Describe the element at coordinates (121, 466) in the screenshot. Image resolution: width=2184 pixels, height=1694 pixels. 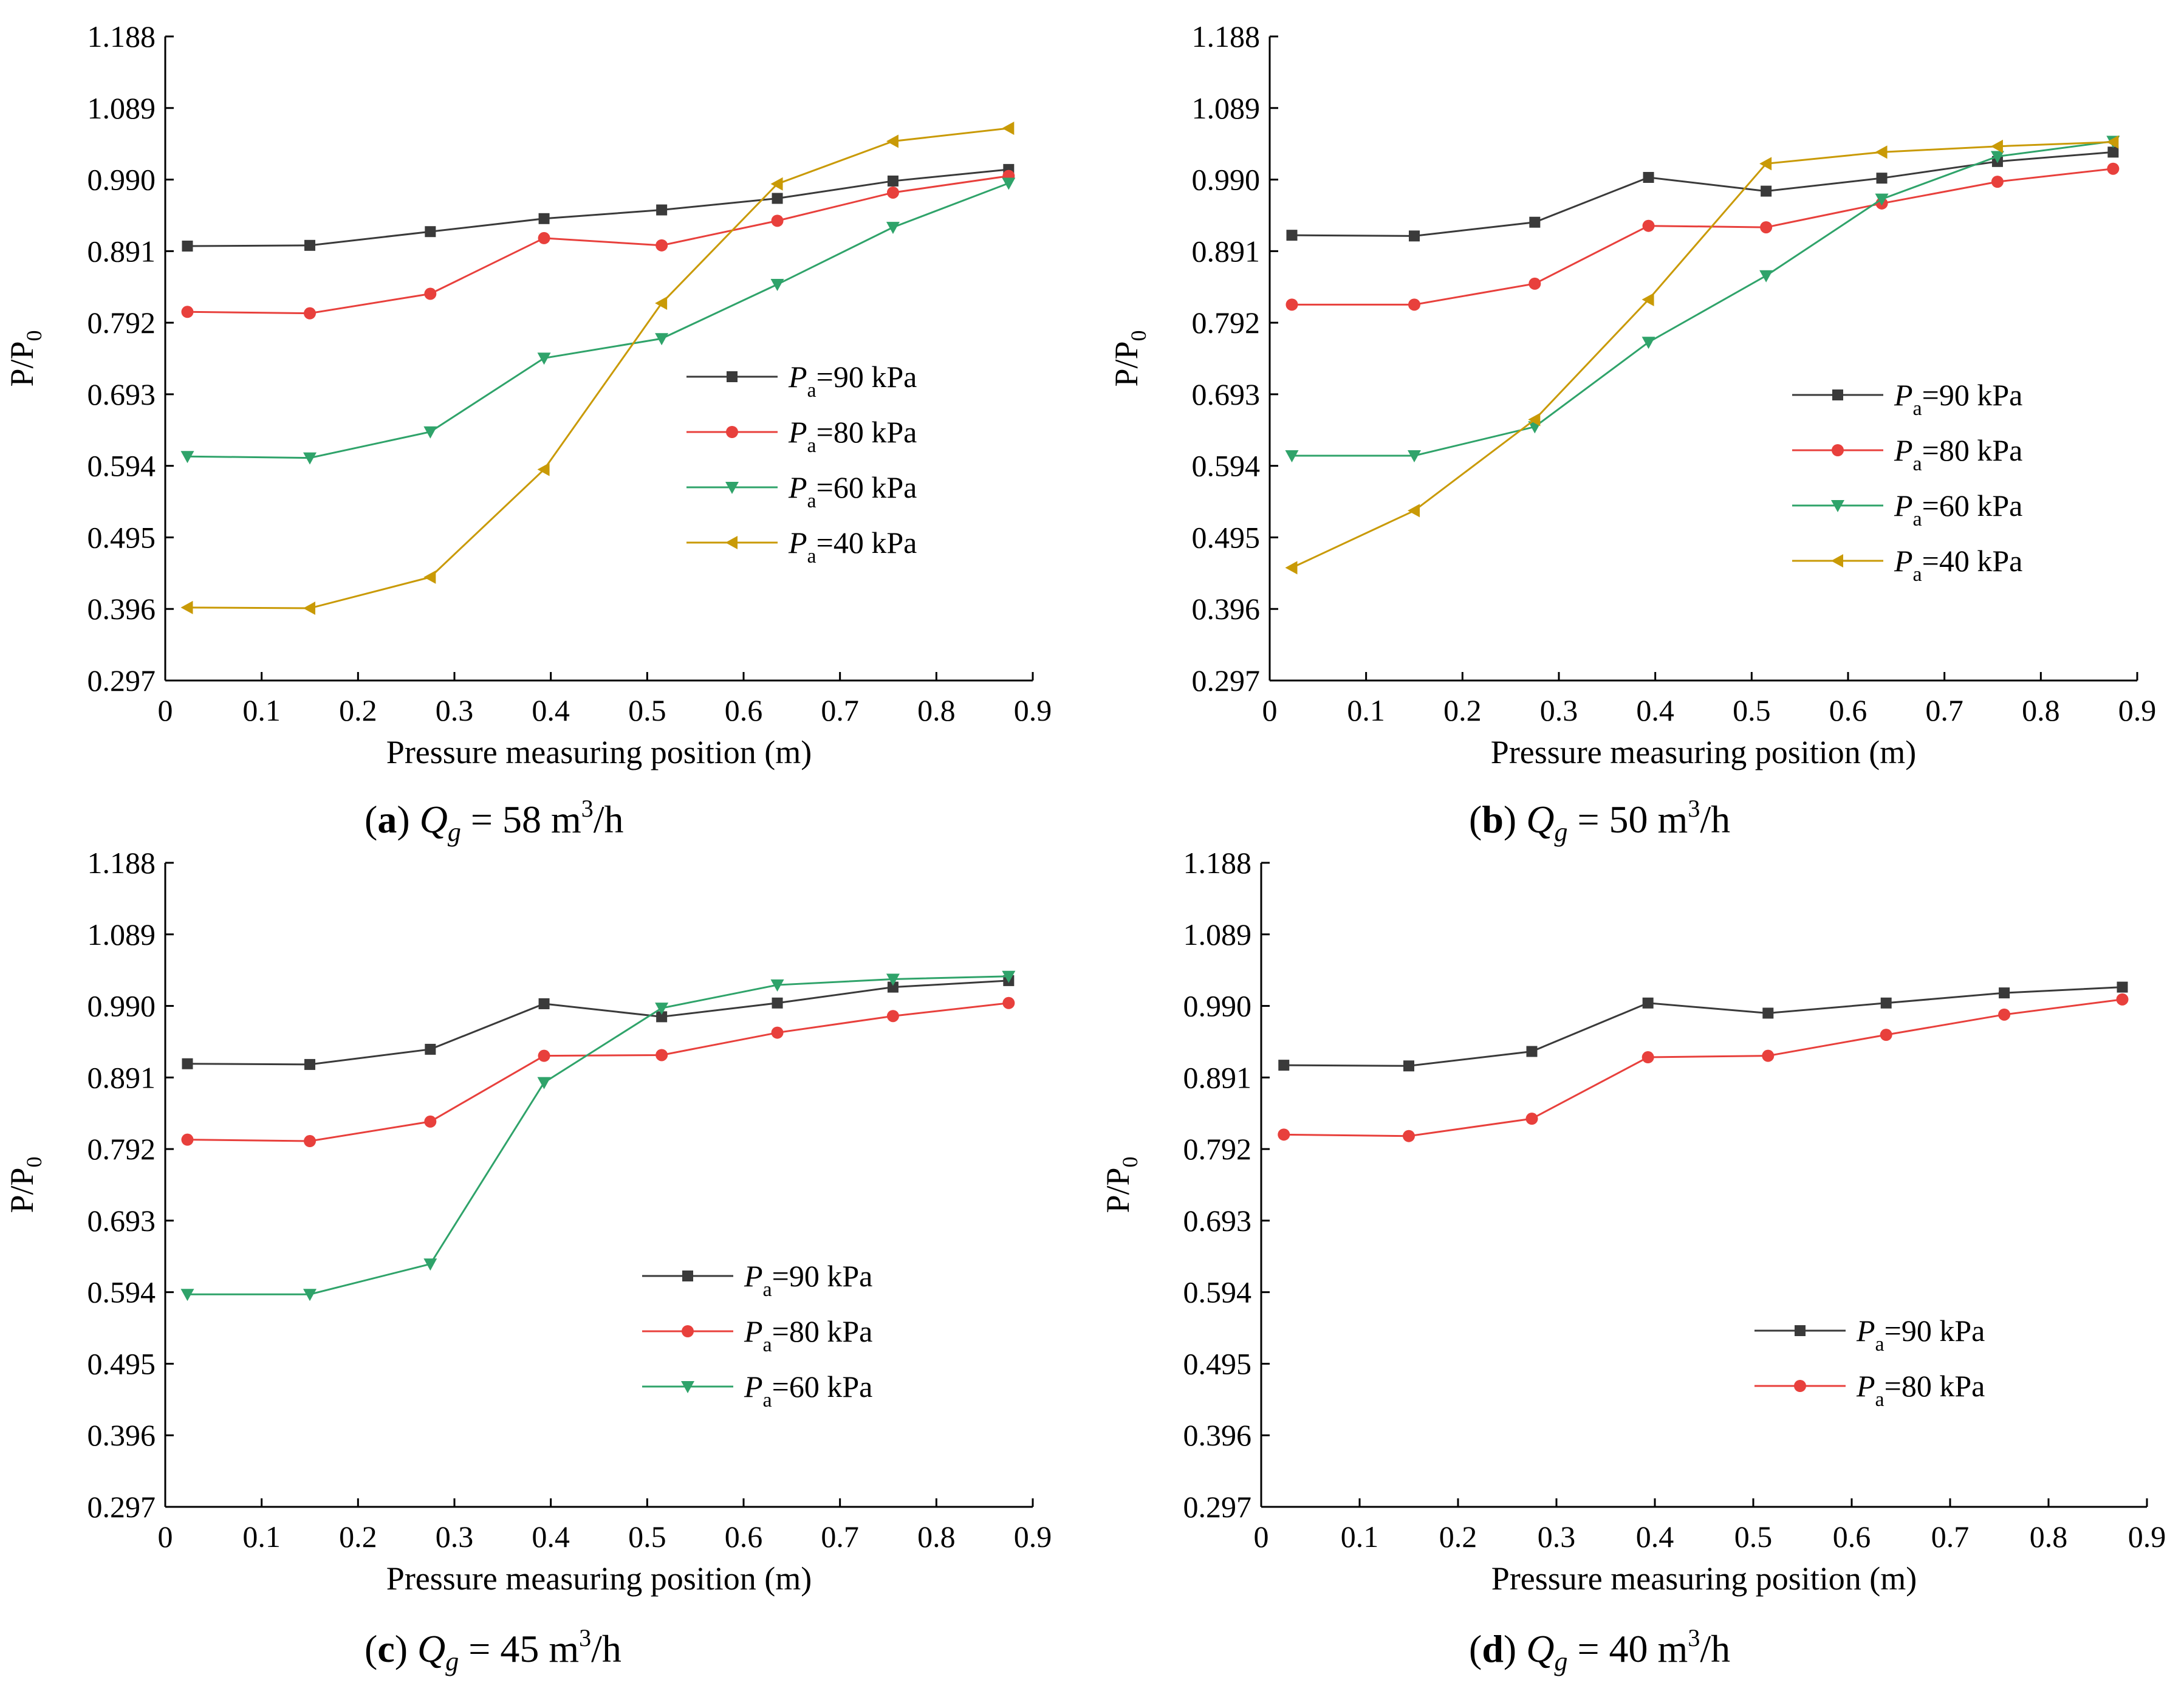
I see `y-tick-label: 0.594` at that location.